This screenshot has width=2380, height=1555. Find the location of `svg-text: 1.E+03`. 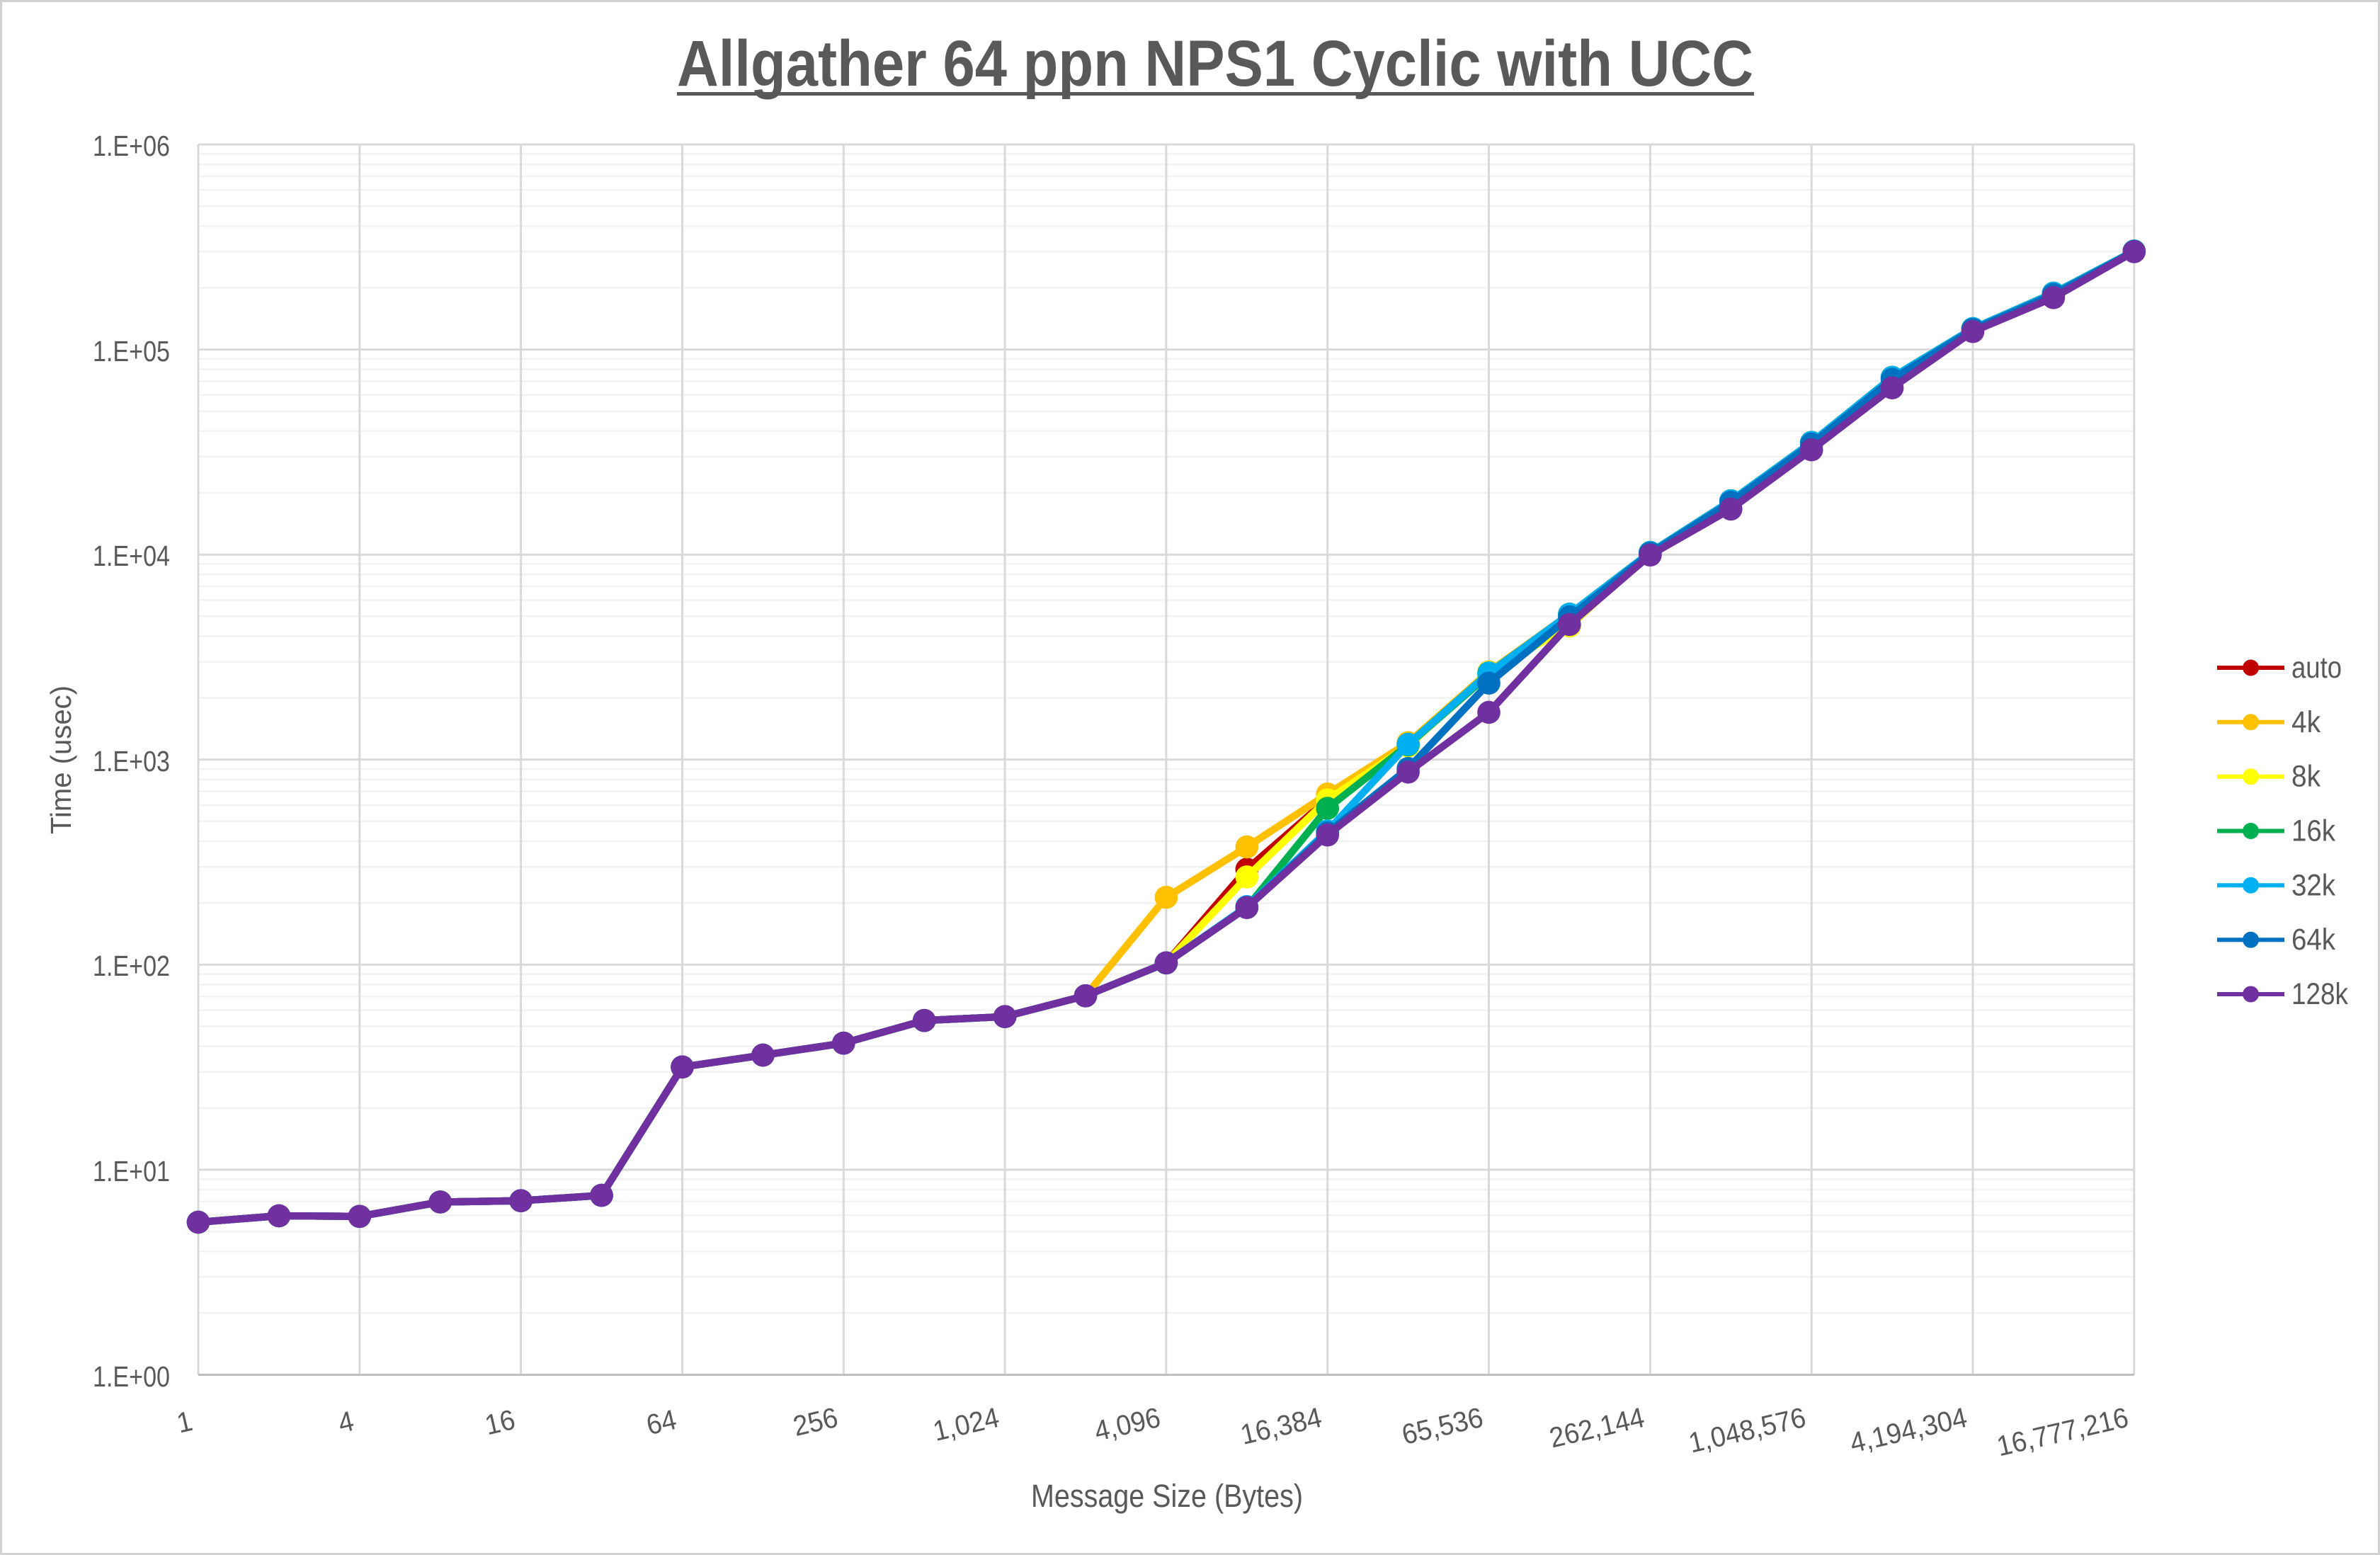

svg-text: 1.E+03 is located at coordinates (131, 761).